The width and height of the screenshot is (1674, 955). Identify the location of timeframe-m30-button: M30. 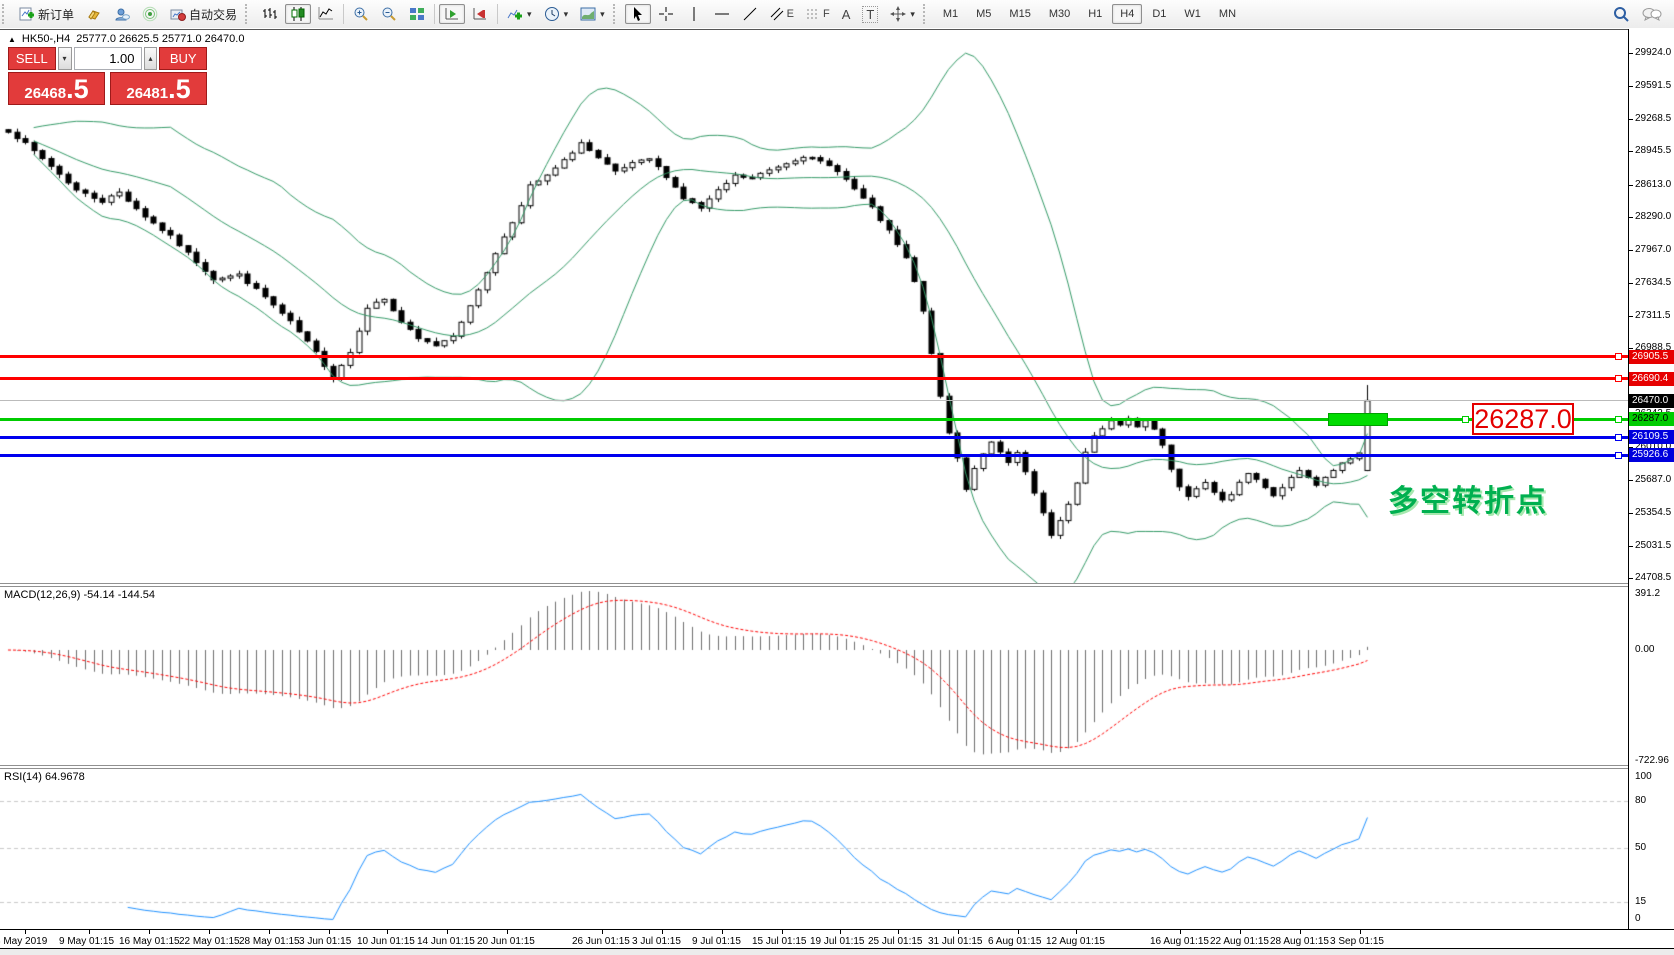
(1059, 14).